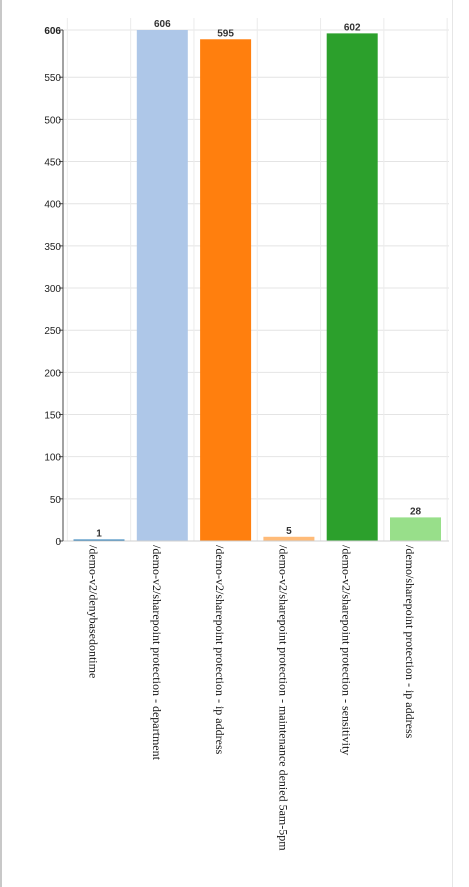 The height and width of the screenshot is (887, 469). Describe the element at coordinates (94, 611) in the screenshot. I see `x-tick-label: /demo-v2/denybasedontime` at that location.